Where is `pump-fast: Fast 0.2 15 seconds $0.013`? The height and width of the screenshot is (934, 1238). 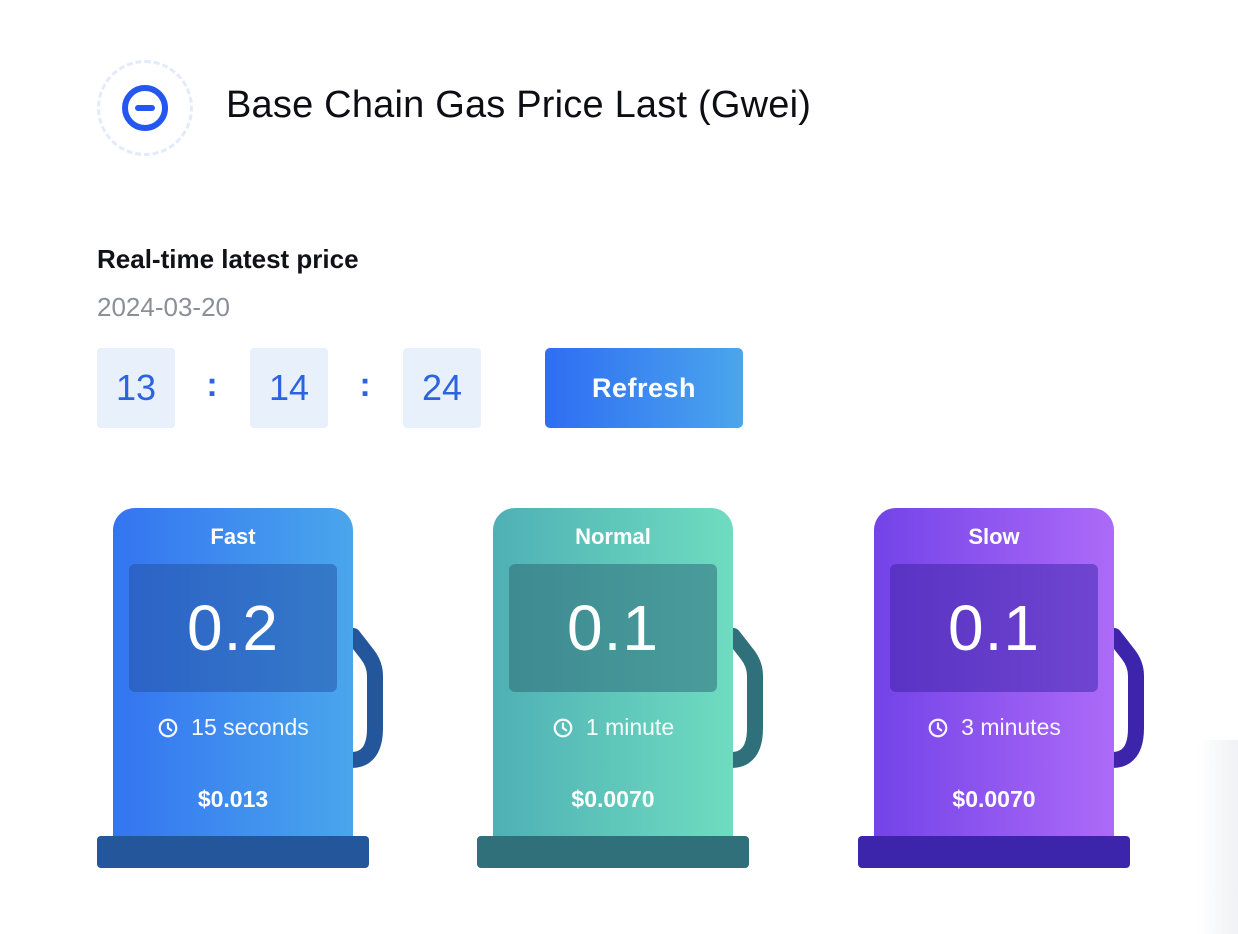
pump-fast: Fast 0.2 15 seconds $0.013 is located at coordinates (257, 689).